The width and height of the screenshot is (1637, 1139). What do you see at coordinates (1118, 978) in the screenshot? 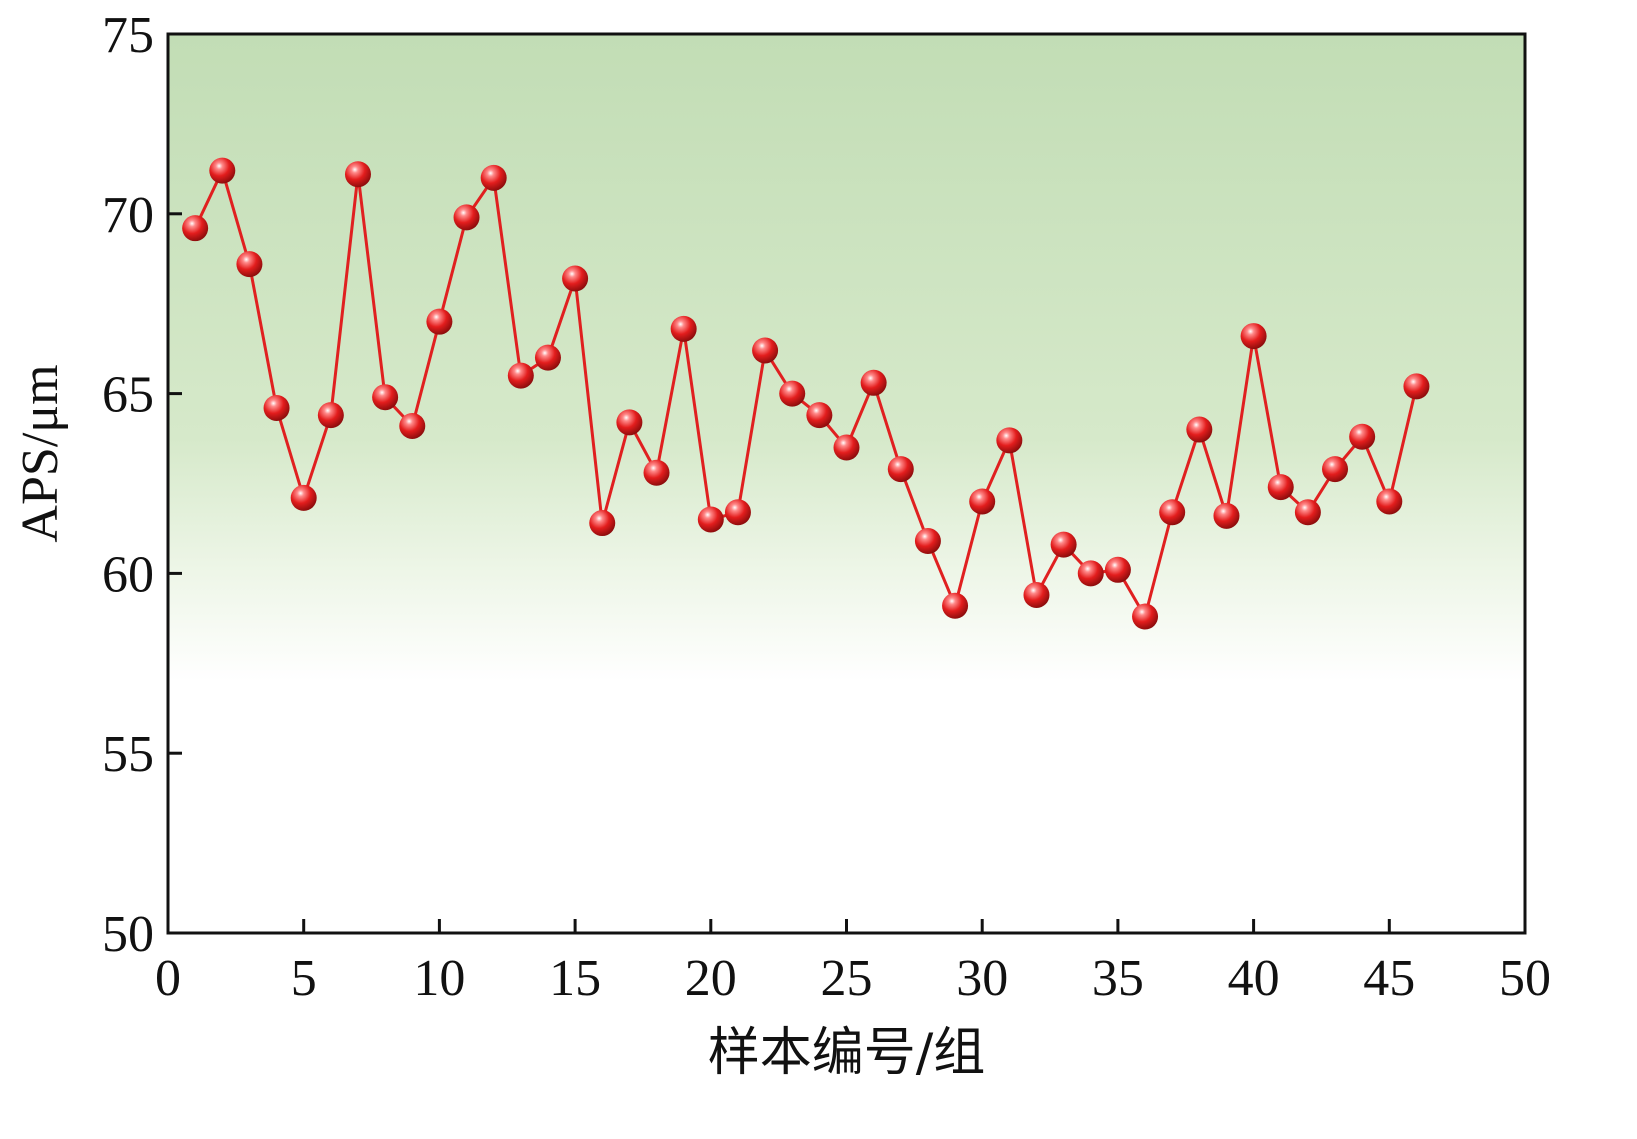
I see `x-tick-label: 35` at bounding box center [1118, 978].